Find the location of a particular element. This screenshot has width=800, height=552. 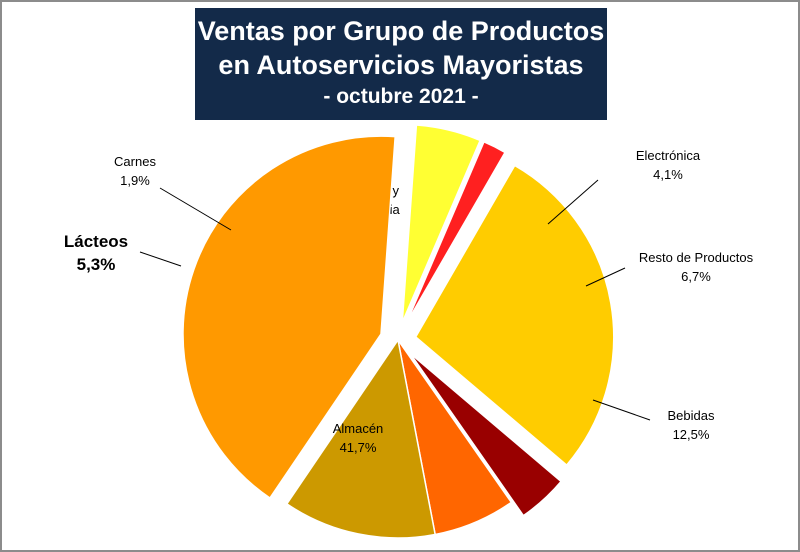

slice-label-electronica: Electrónica is located at coordinates (668, 155).